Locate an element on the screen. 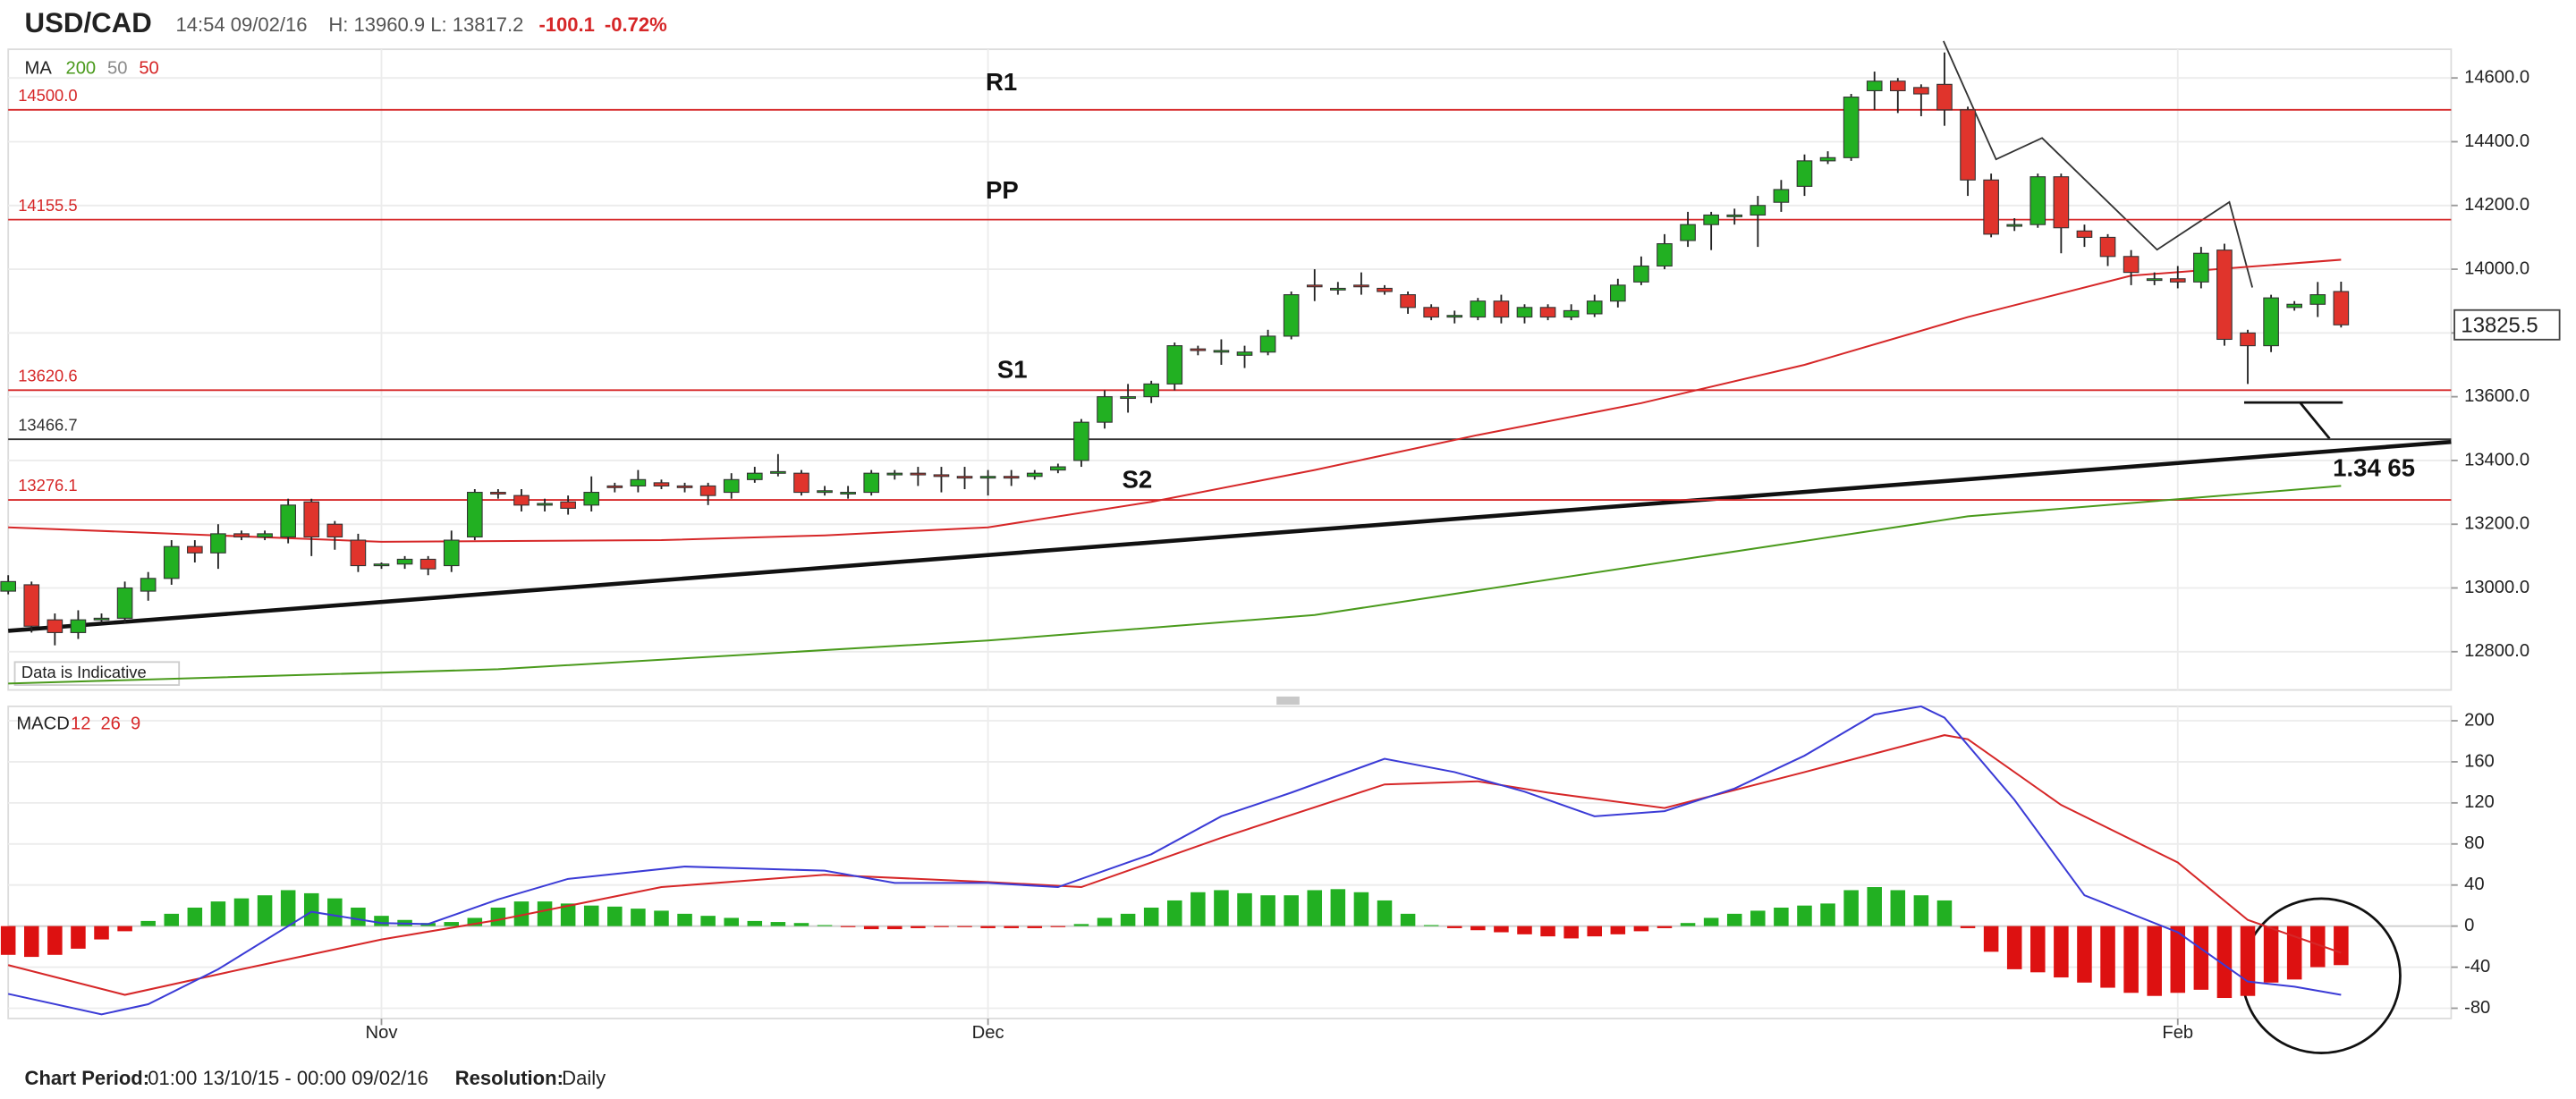  resolution: Daily is located at coordinates (584, 1078).